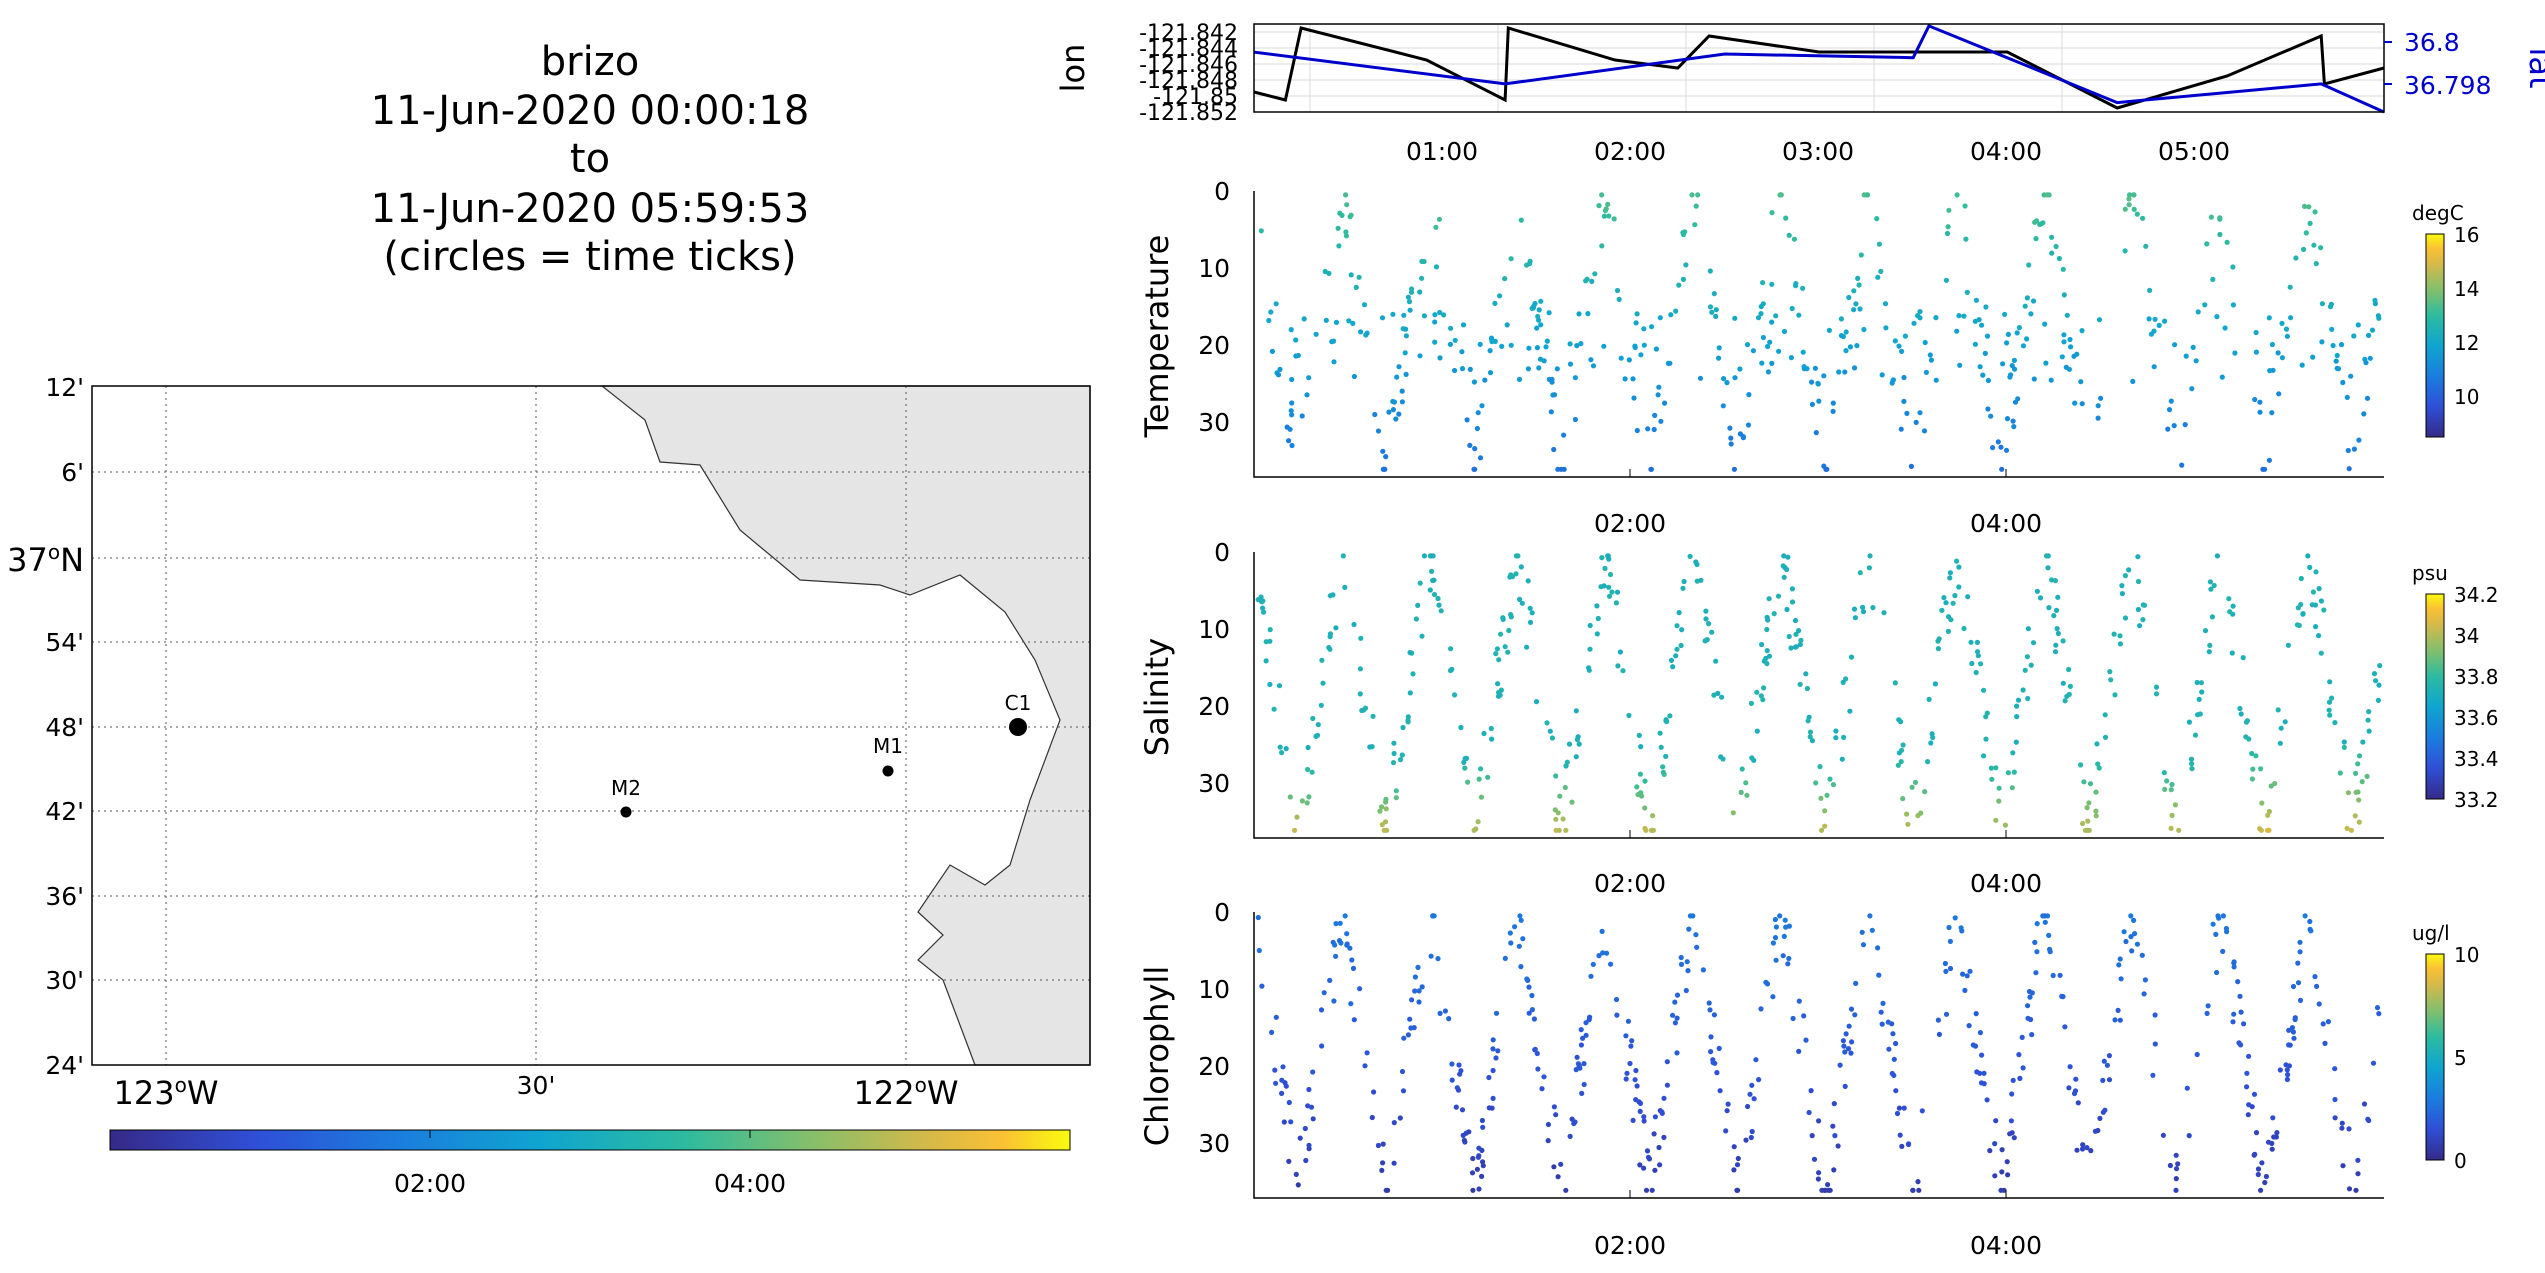 The image size is (2545, 1273). What do you see at coordinates (72, 472) in the screenshot?
I see `lat-tick-label: 6'` at bounding box center [72, 472].